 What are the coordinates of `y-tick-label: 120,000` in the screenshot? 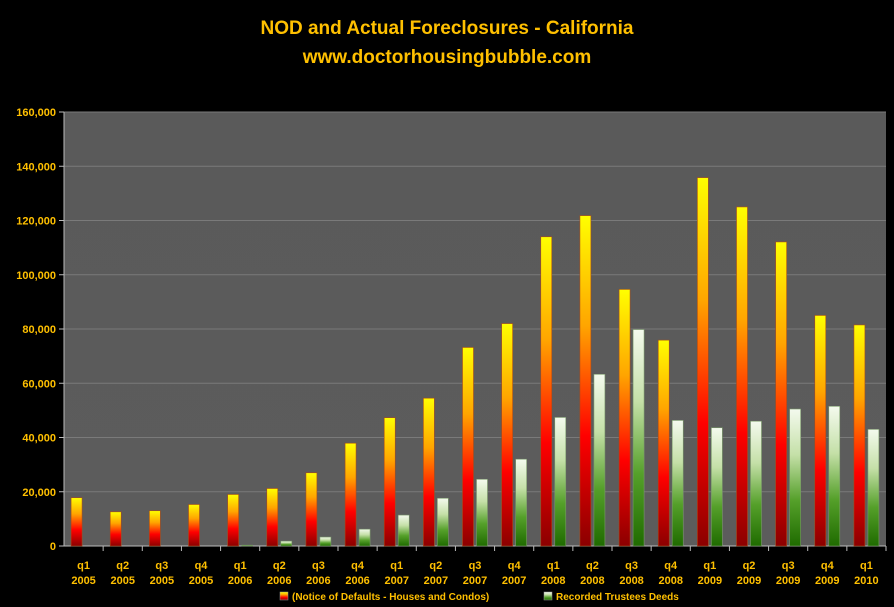 It's located at (36, 222).